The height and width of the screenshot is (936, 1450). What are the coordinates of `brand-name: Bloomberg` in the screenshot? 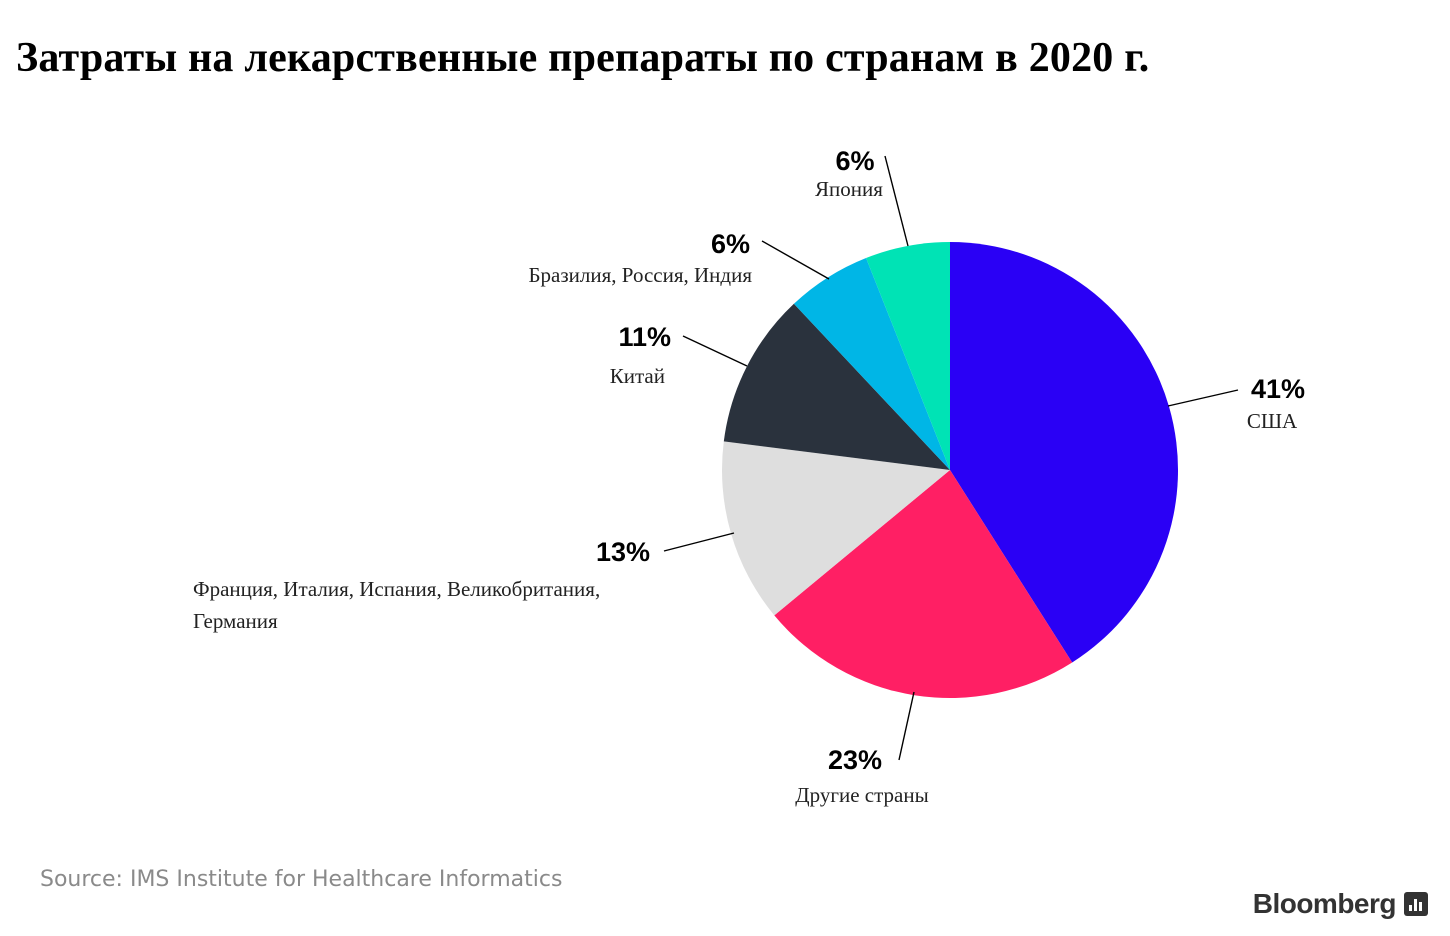 It's located at (1324, 903).